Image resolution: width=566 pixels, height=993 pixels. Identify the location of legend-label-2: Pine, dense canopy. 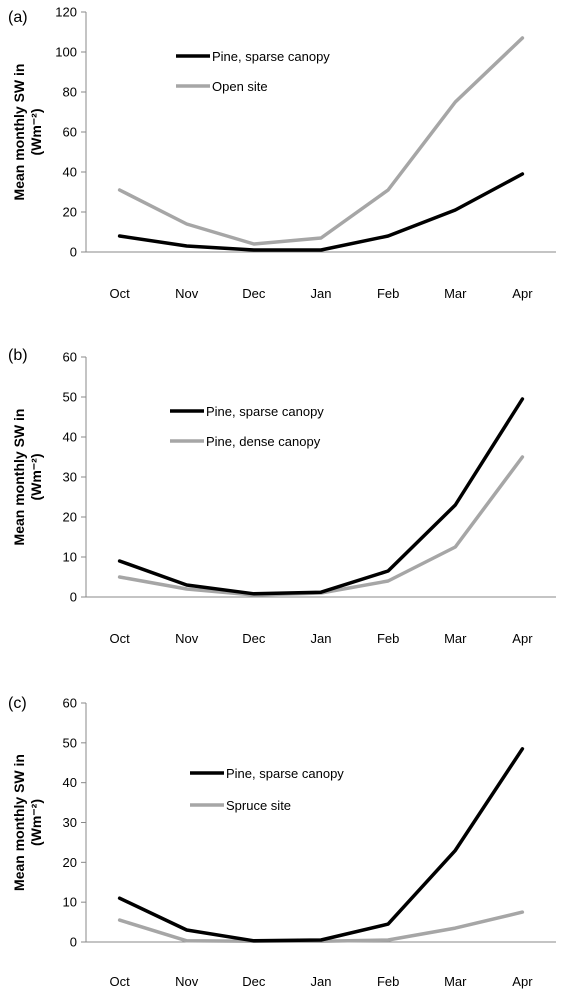
(263, 441).